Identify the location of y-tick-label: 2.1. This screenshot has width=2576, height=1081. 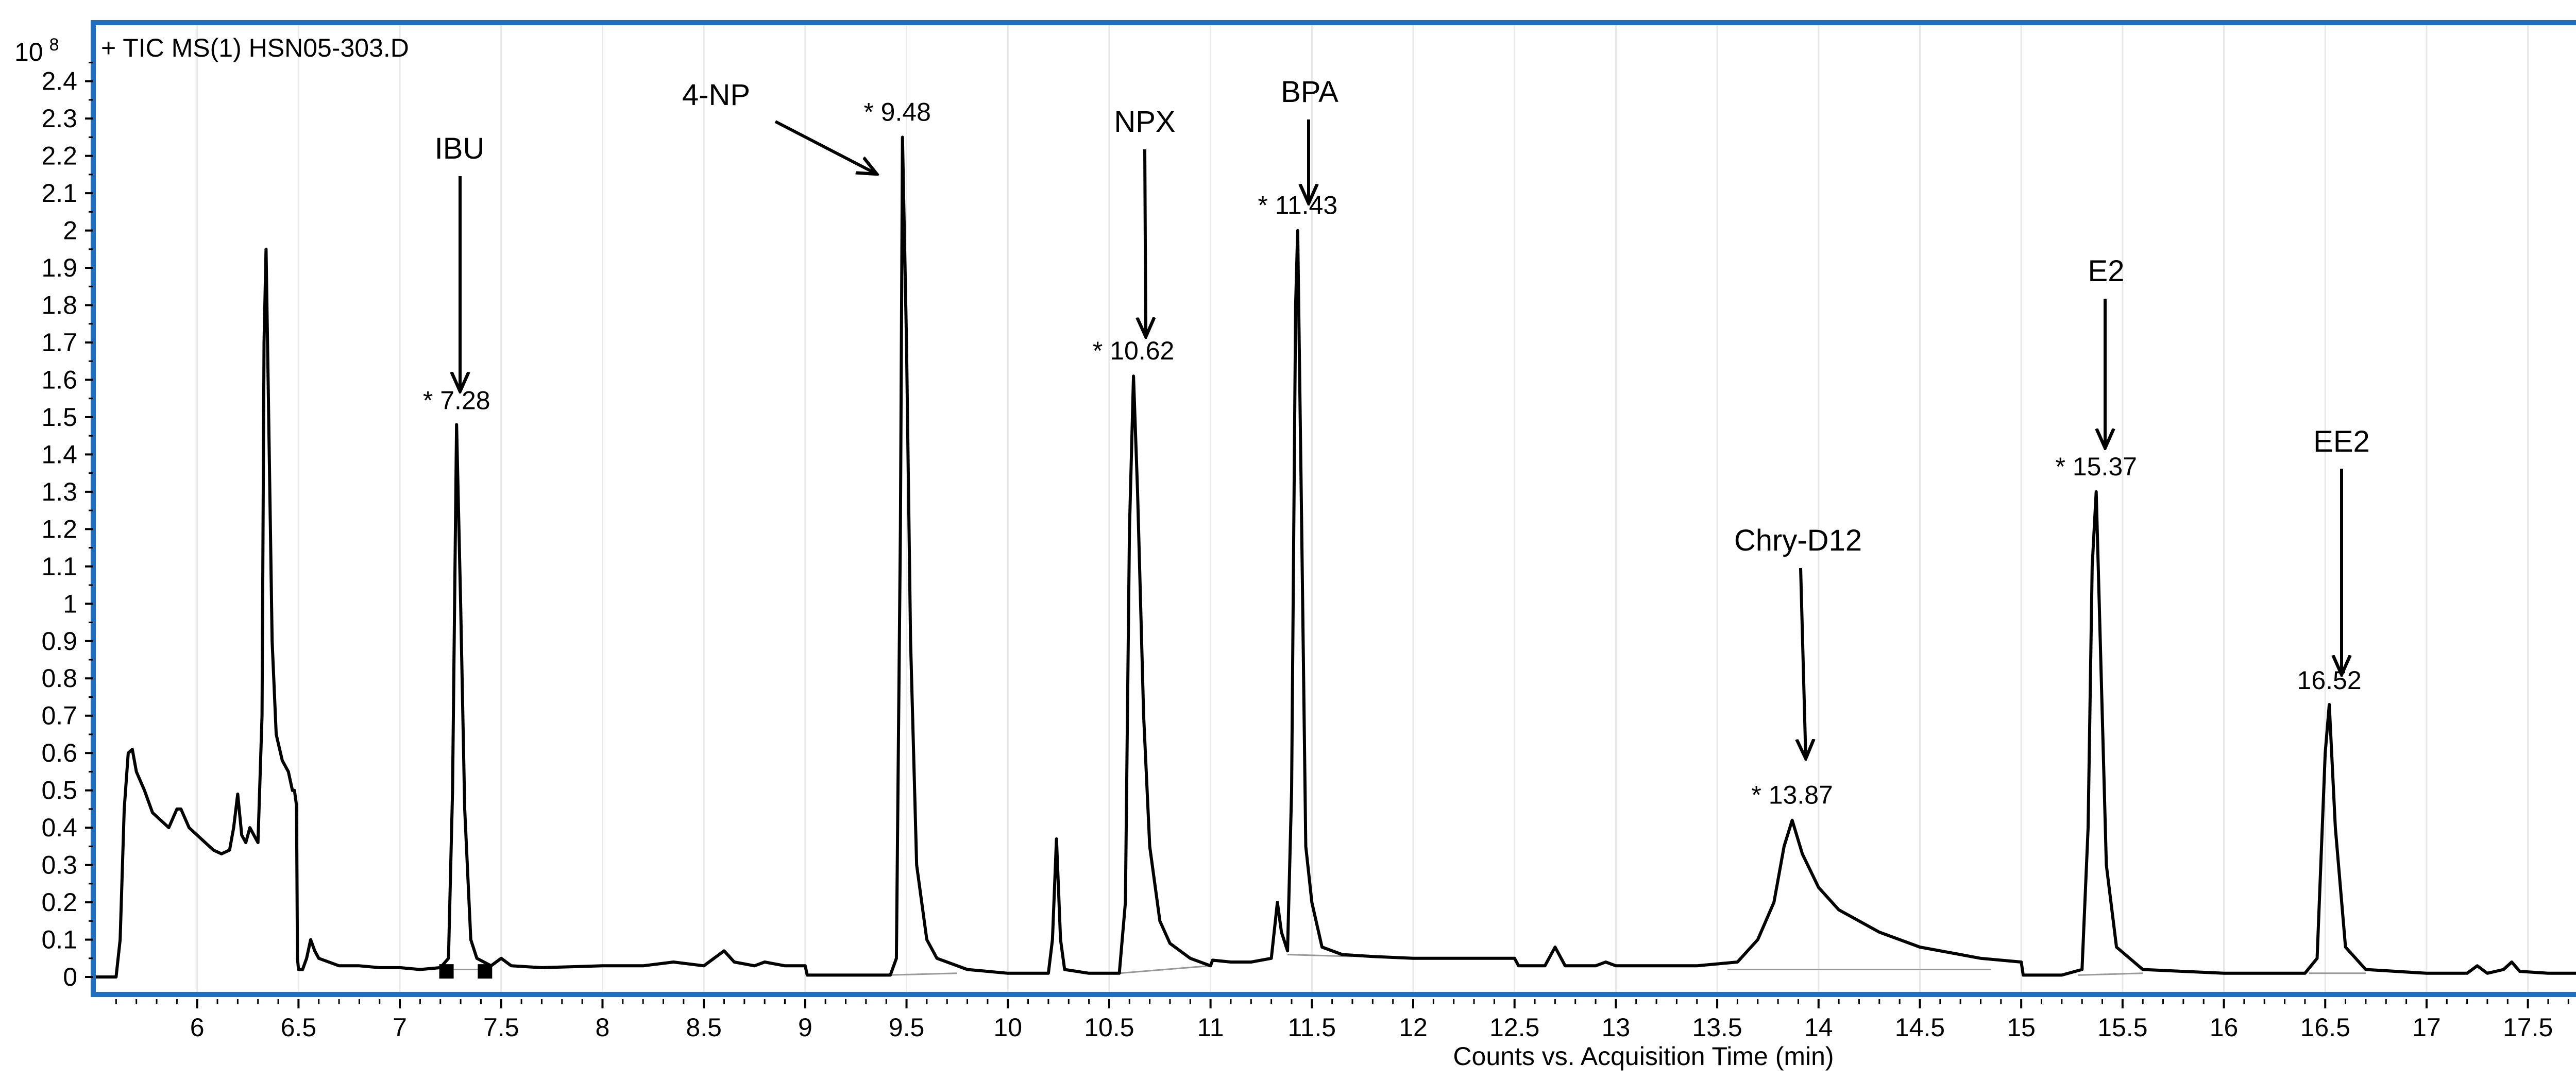
(59, 193).